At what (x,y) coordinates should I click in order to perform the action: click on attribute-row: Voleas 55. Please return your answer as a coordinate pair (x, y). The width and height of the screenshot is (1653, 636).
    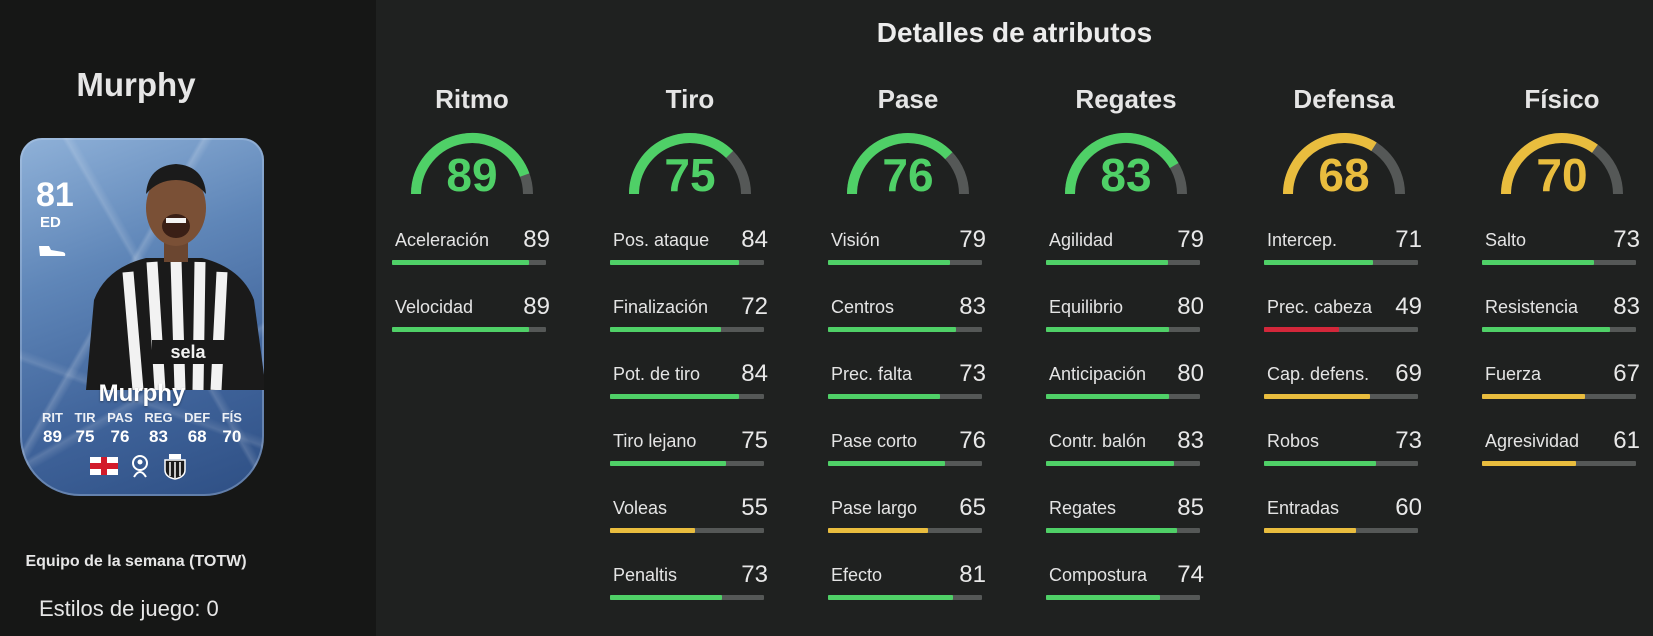
    Looking at the image, I should click on (690, 529).